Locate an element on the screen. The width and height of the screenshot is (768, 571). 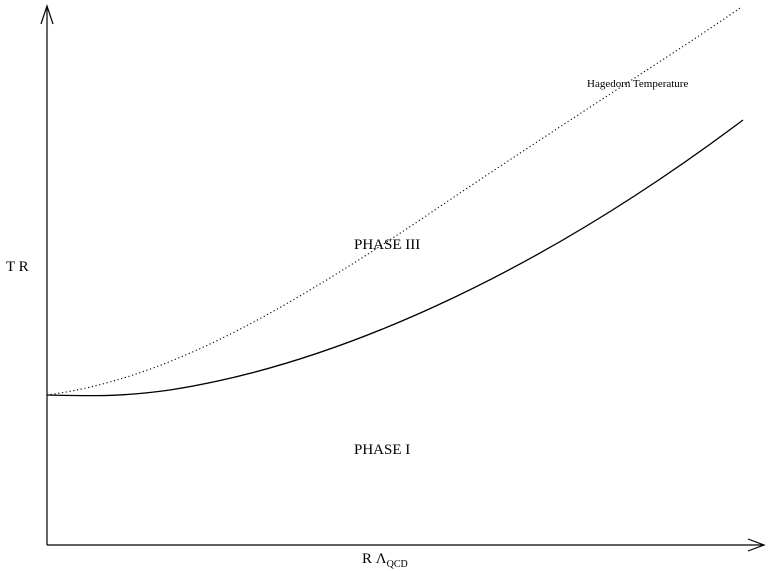
x-axis-arrowhead is located at coordinates (756, 545).